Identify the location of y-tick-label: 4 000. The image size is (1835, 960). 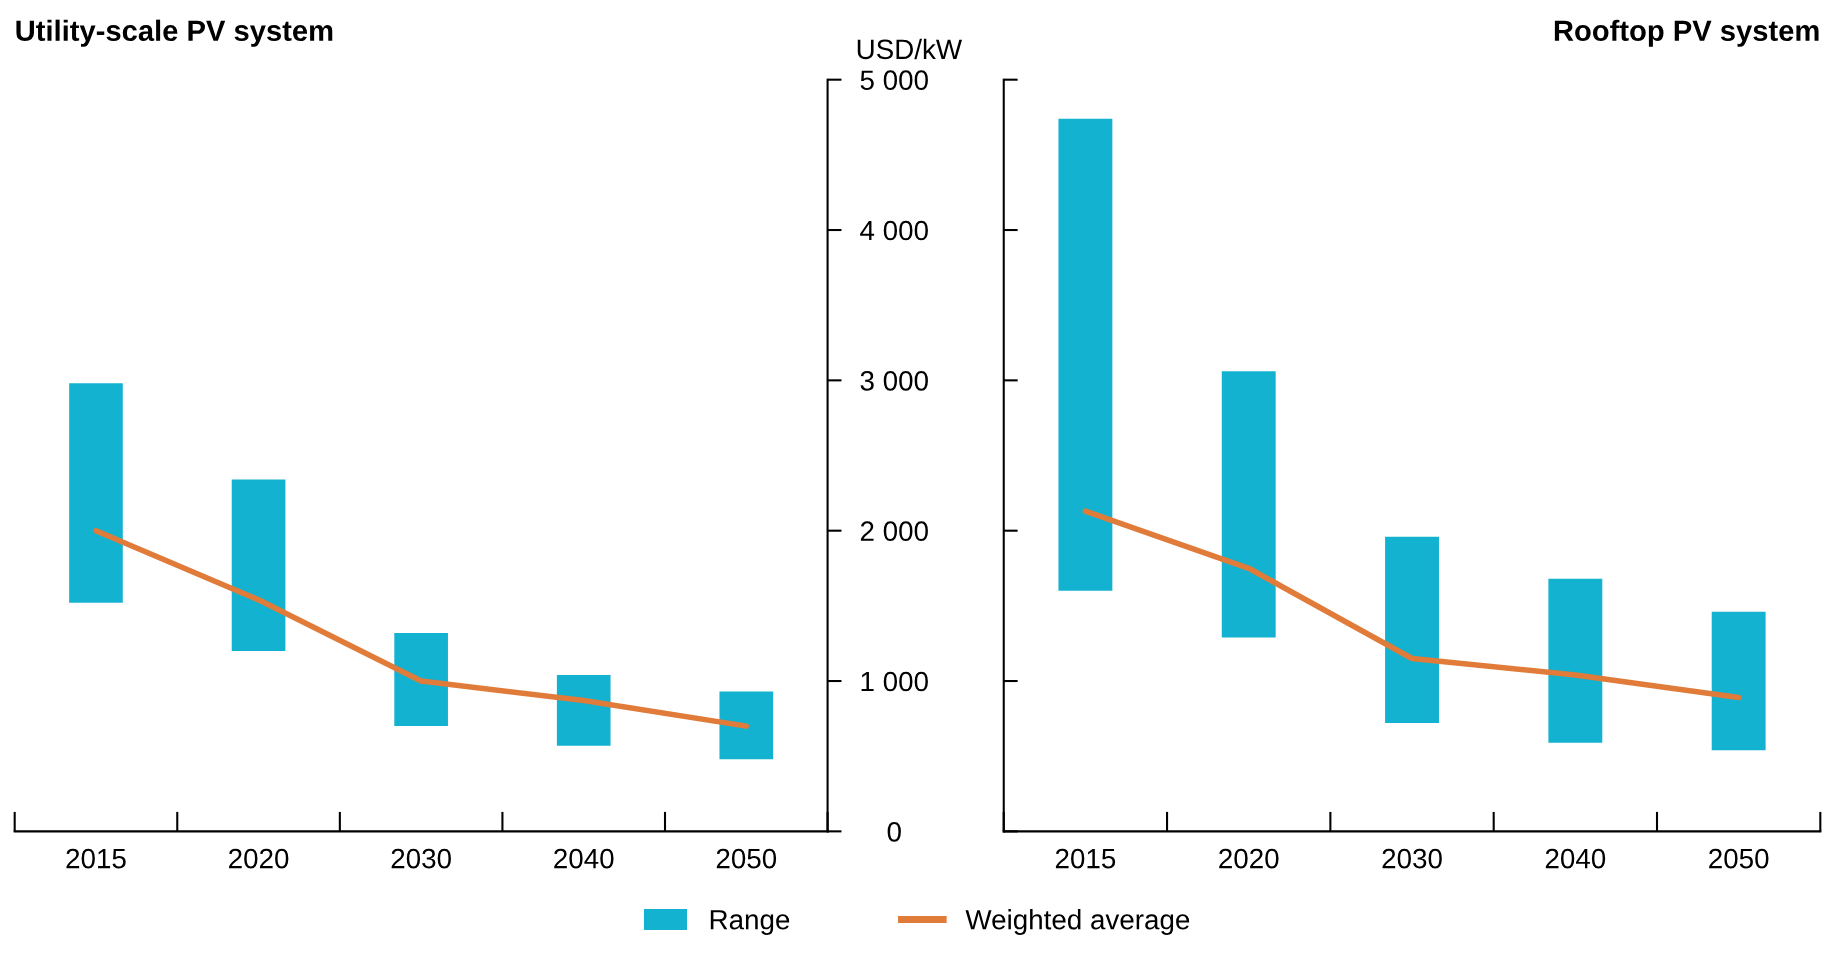
(894, 230).